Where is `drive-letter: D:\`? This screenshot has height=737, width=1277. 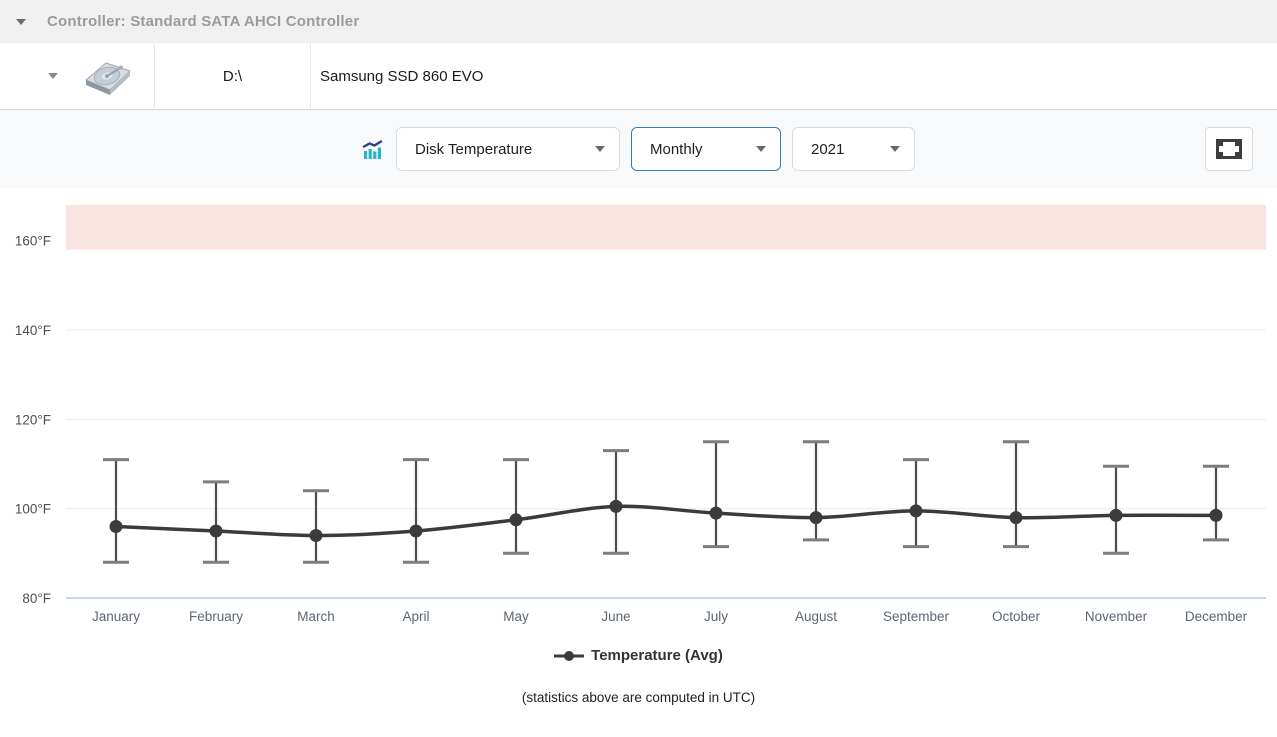
drive-letter: D:\ is located at coordinates (233, 76).